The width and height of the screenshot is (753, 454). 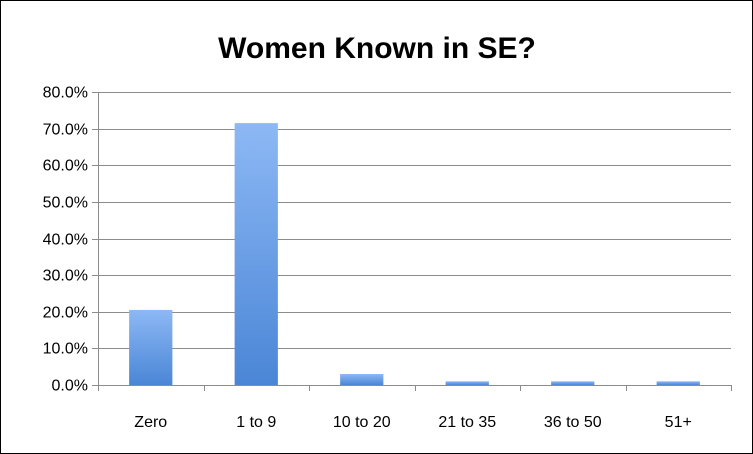 What do you see at coordinates (150, 422) in the screenshot?
I see `x-tick-label: Zero` at bounding box center [150, 422].